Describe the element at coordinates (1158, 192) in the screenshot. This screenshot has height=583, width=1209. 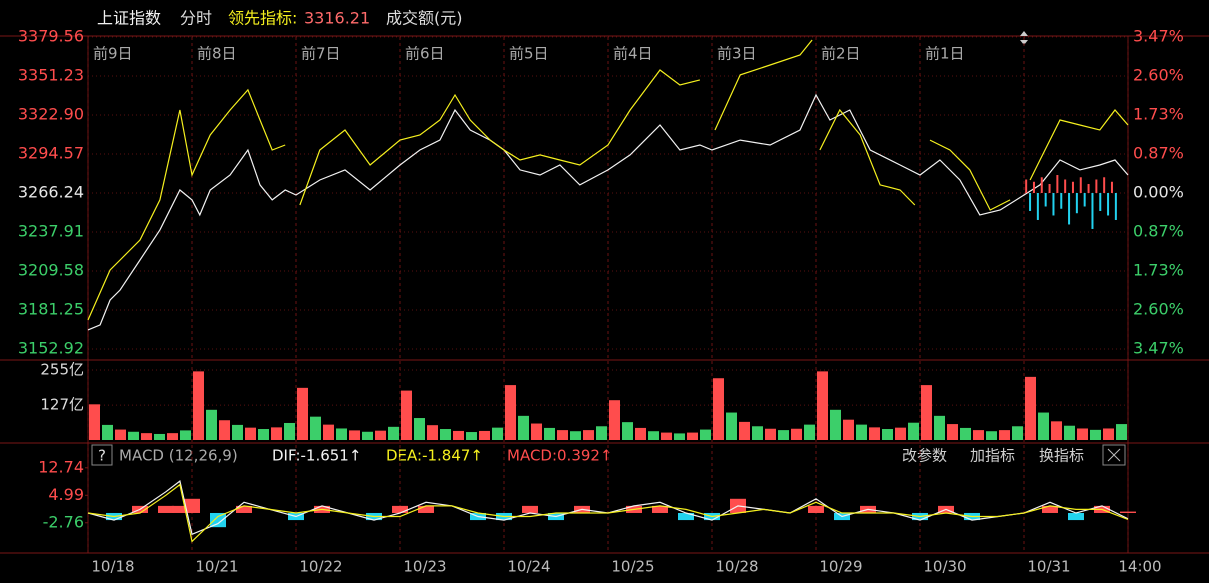
I see `y2-tick-label: 0.00%` at that location.